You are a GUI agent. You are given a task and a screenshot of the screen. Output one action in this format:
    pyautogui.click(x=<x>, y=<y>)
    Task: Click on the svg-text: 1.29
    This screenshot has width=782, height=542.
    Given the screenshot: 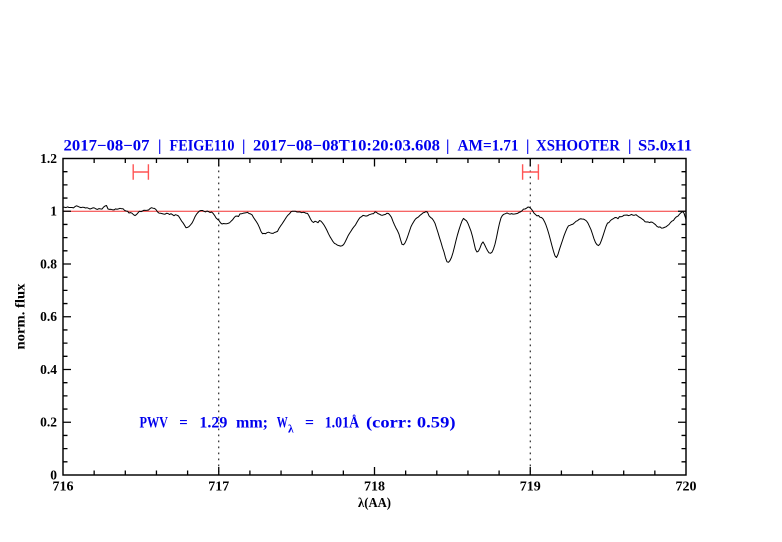 What is the action you would take?
    pyautogui.click(x=213, y=423)
    